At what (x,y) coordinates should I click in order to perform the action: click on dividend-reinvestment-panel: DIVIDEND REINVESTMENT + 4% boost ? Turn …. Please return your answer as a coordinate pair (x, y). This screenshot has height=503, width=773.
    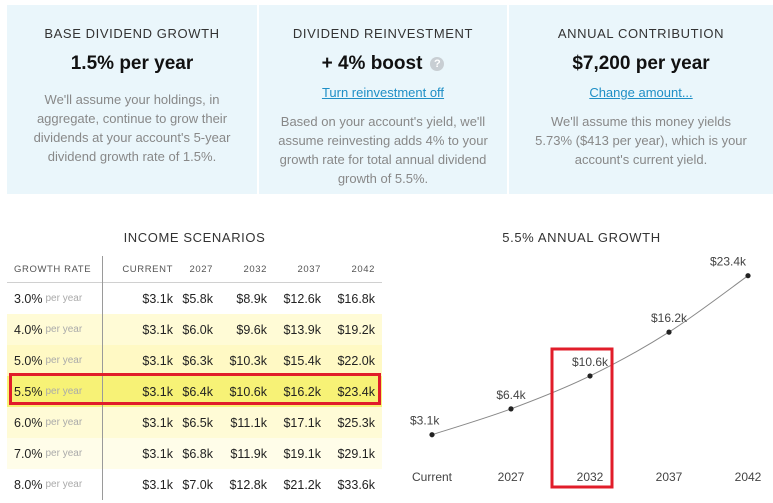
    Looking at the image, I should click on (383, 99).